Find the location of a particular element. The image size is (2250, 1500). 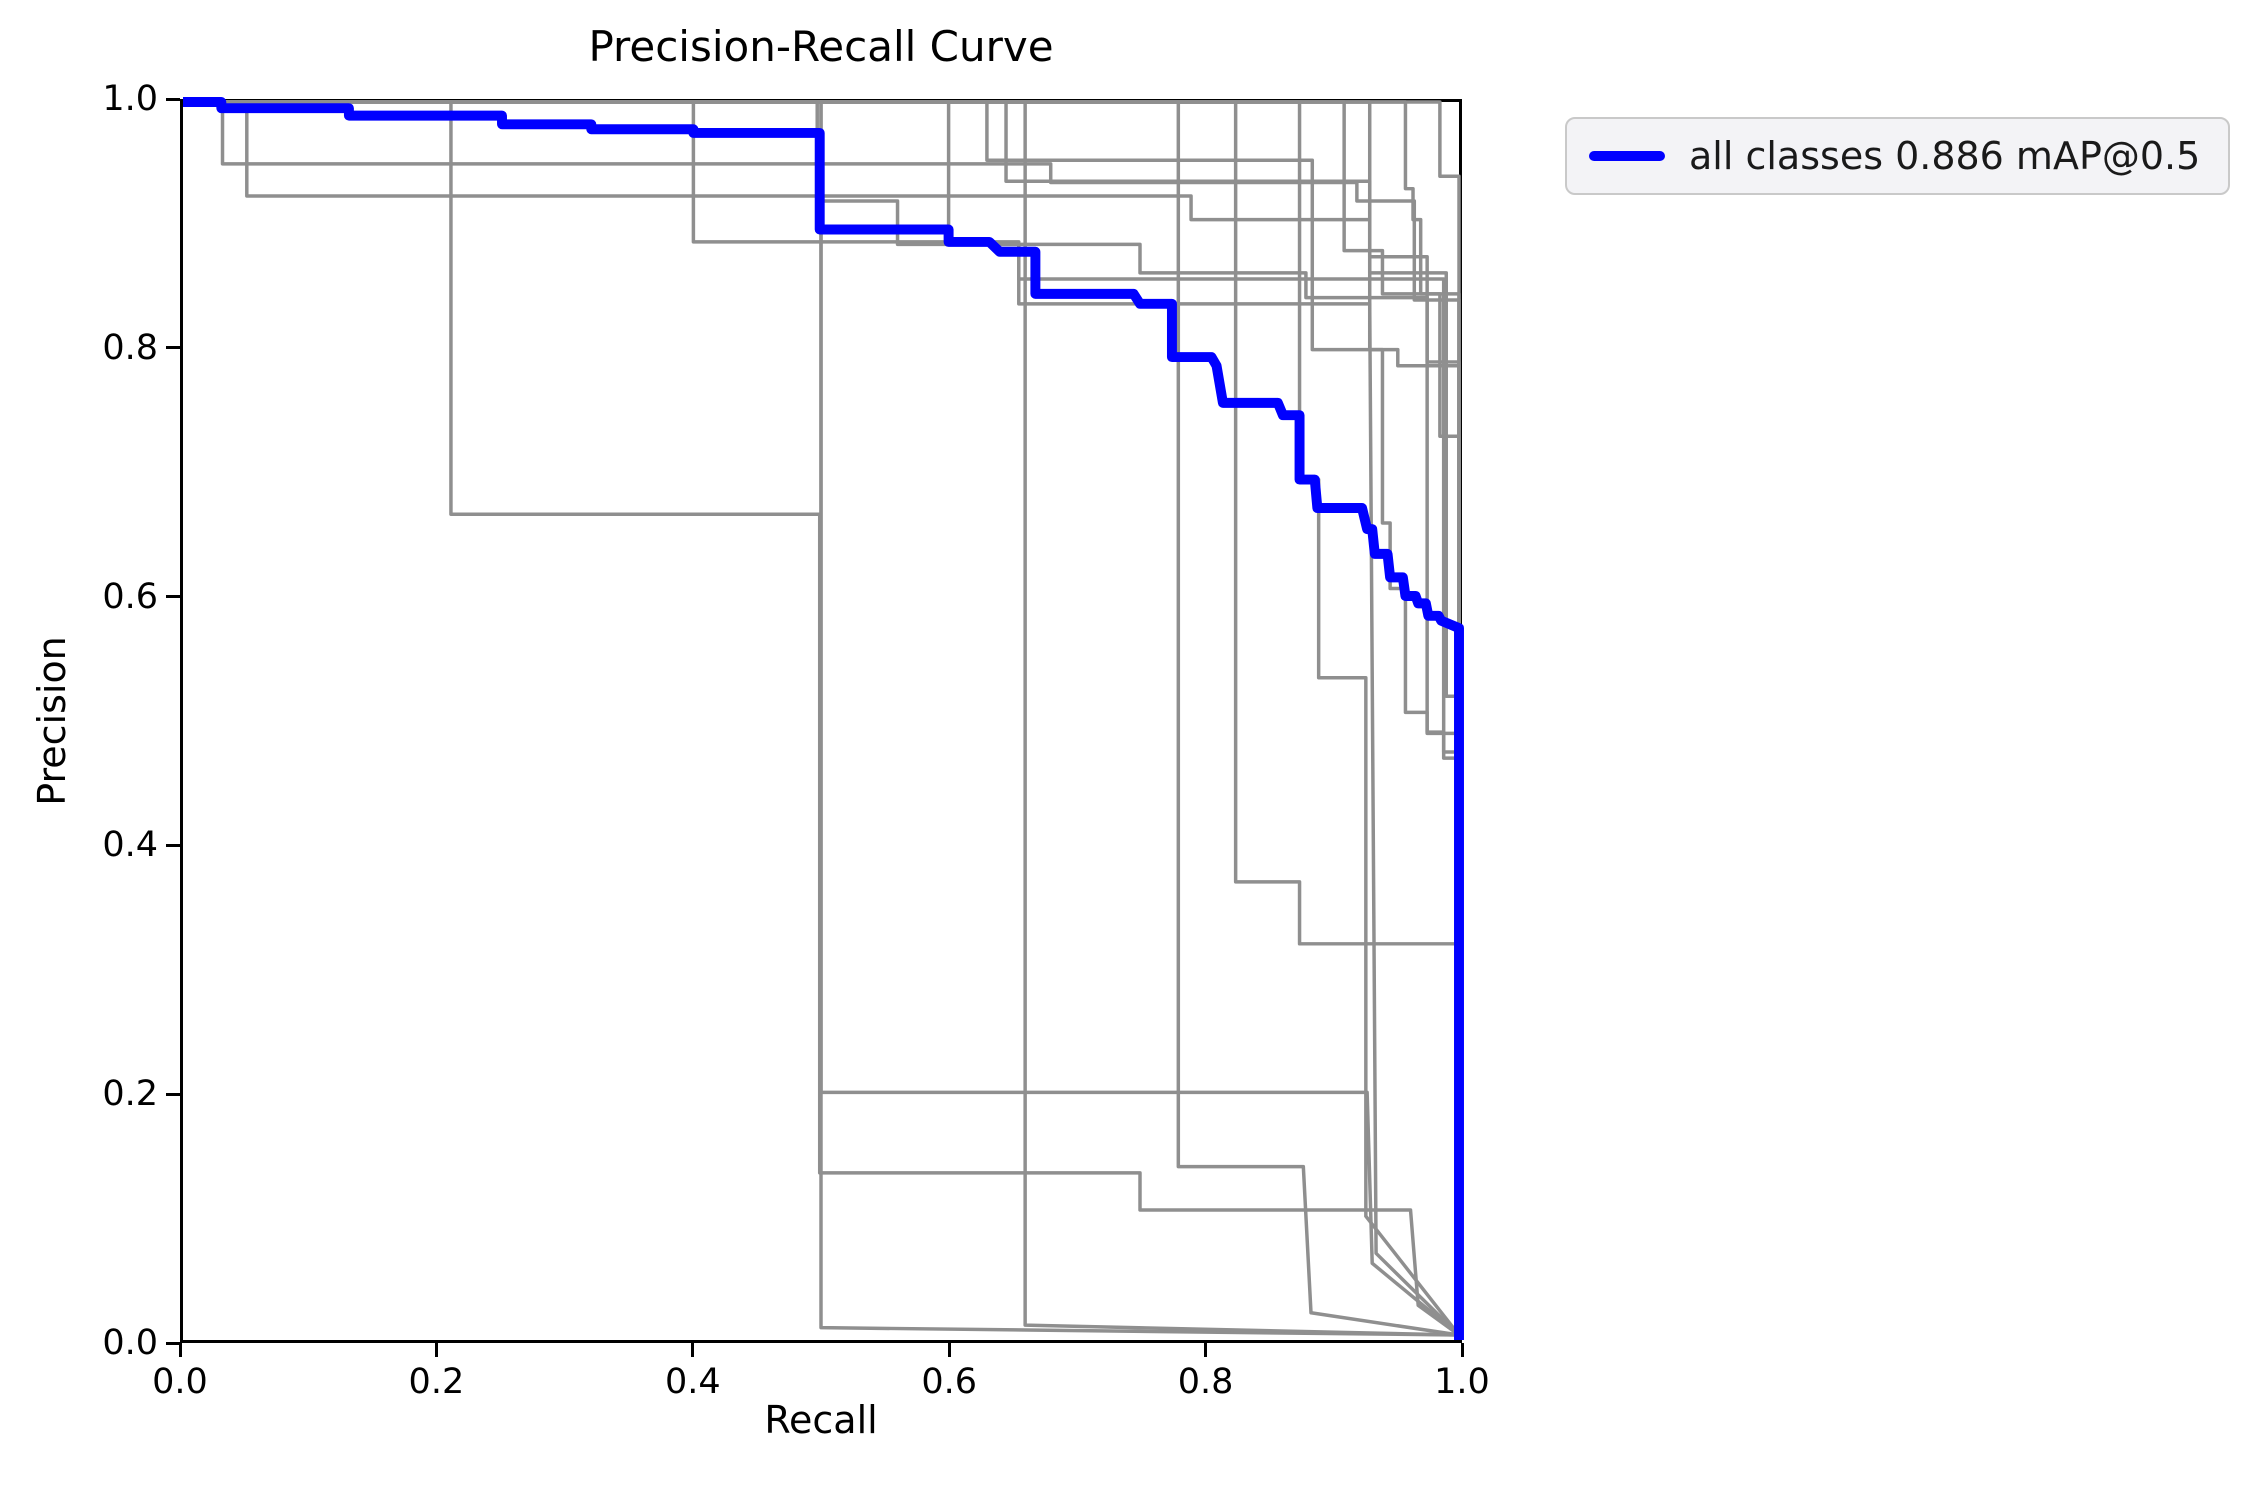

y-axis-label: Precision is located at coordinates (52, 721).